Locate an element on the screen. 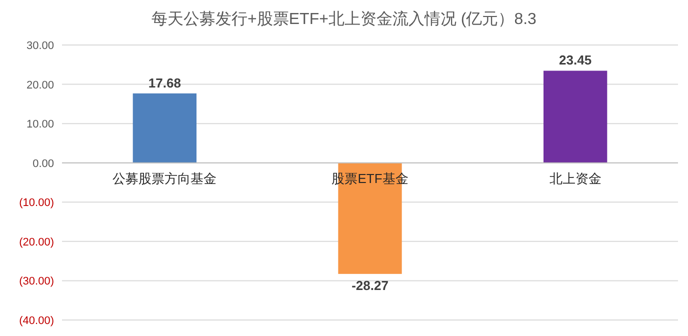  y-tick-label: 10.00 is located at coordinates (40, 124).